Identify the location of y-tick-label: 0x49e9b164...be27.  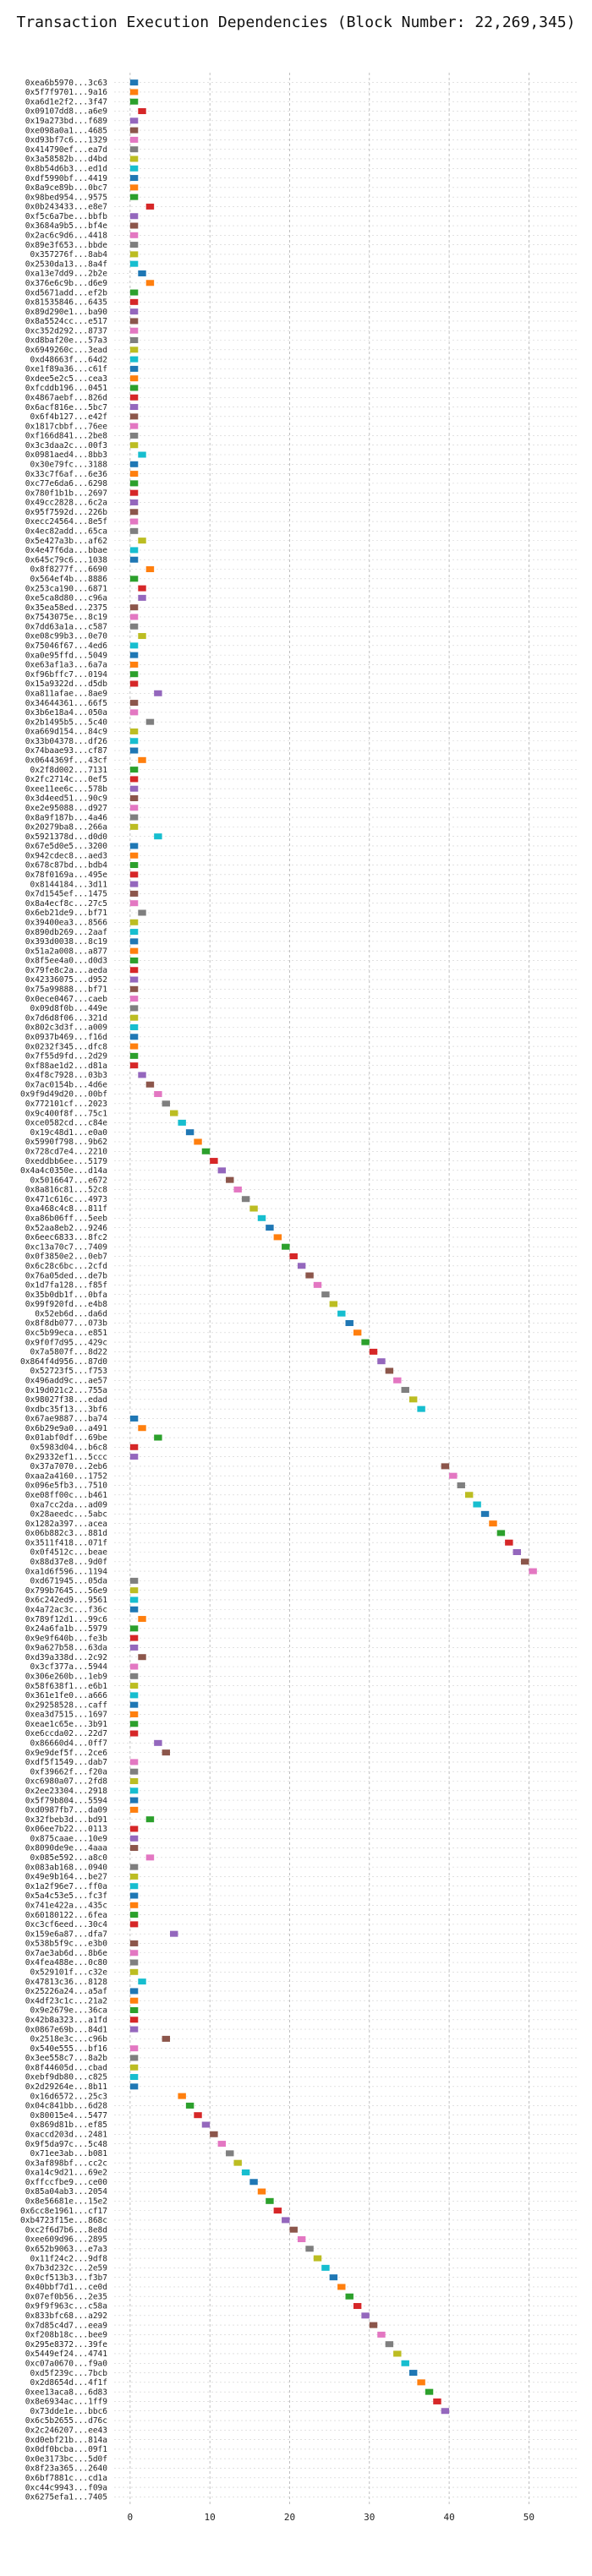
(66, 1877).